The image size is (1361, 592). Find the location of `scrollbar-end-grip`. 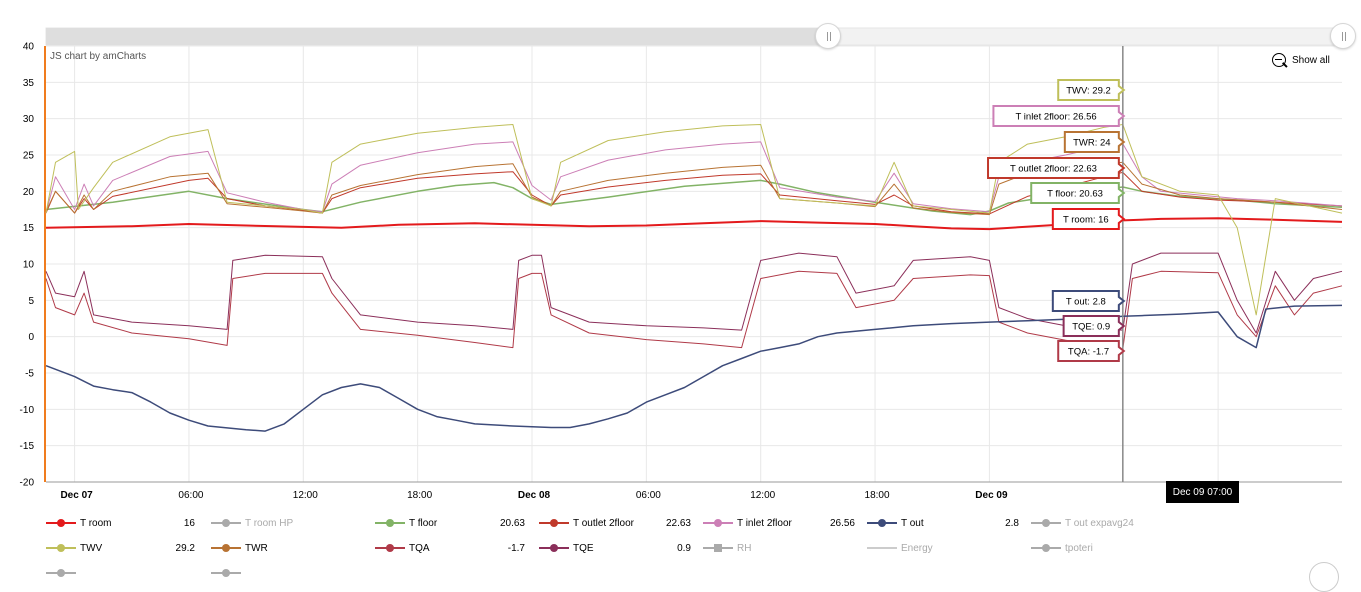

scrollbar-end-grip is located at coordinates (1343, 36).